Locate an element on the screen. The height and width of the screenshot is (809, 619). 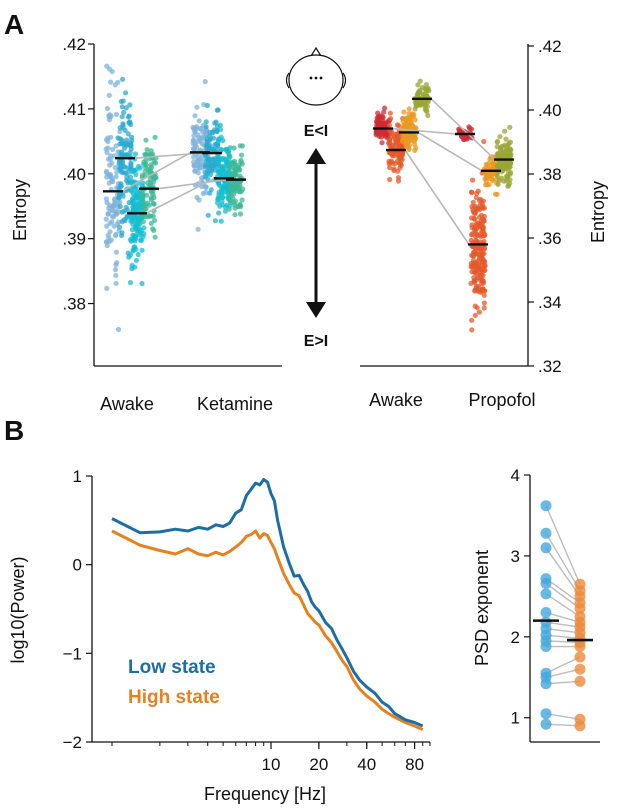
legend-high-state: High state is located at coordinates (174, 697).